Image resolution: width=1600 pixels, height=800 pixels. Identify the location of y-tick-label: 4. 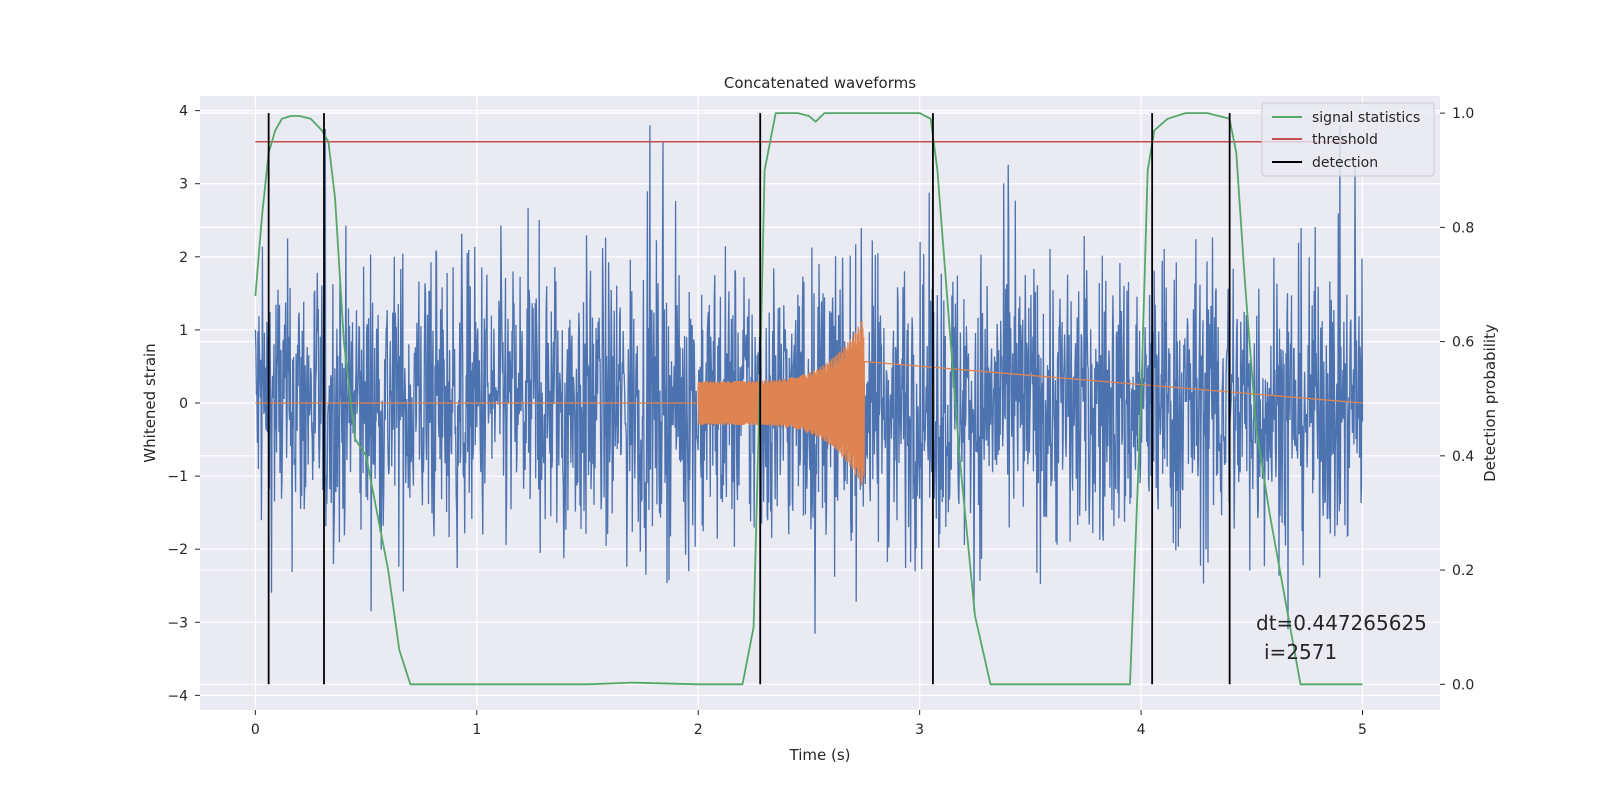
(183, 112).